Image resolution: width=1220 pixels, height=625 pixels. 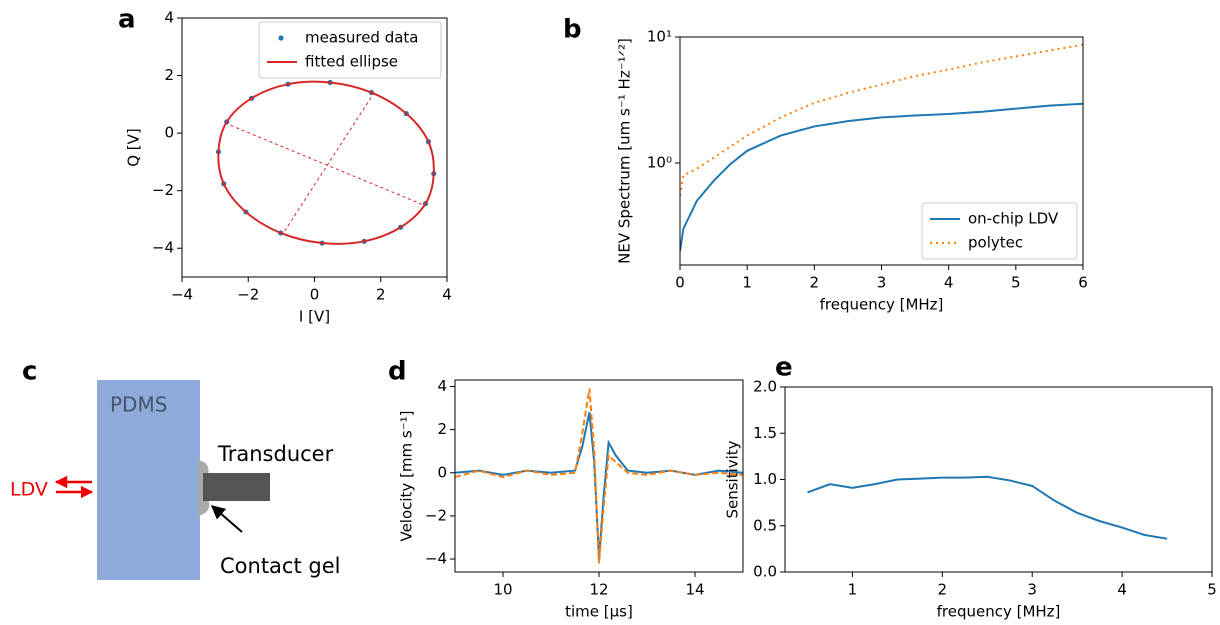 I want to click on x-tick-label: −4, so click(x=182, y=295).